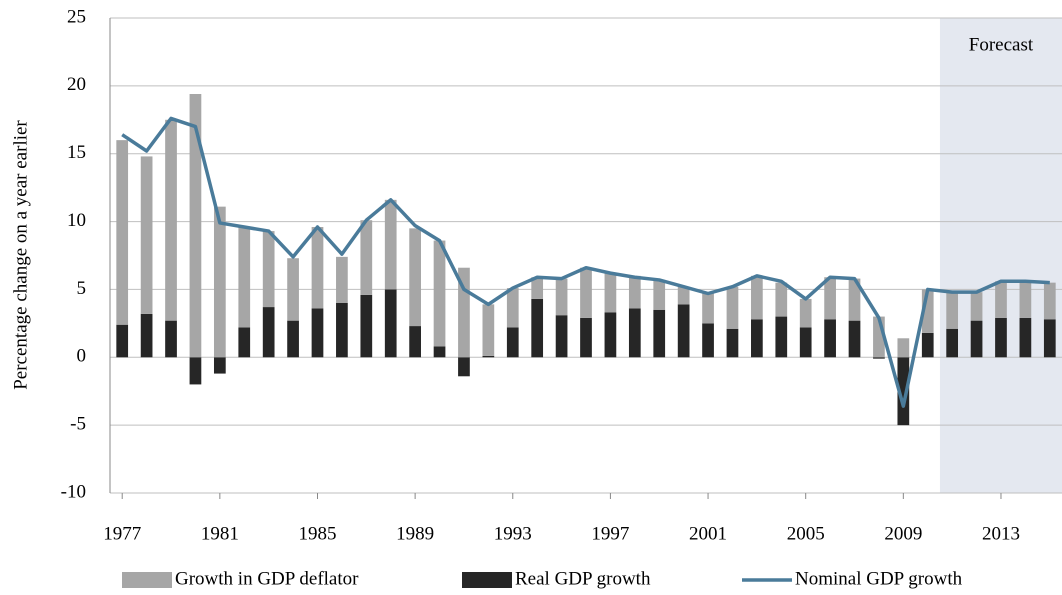 This screenshot has width=1062, height=595. I want to click on y-tick-label: 25, so click(76, 16).